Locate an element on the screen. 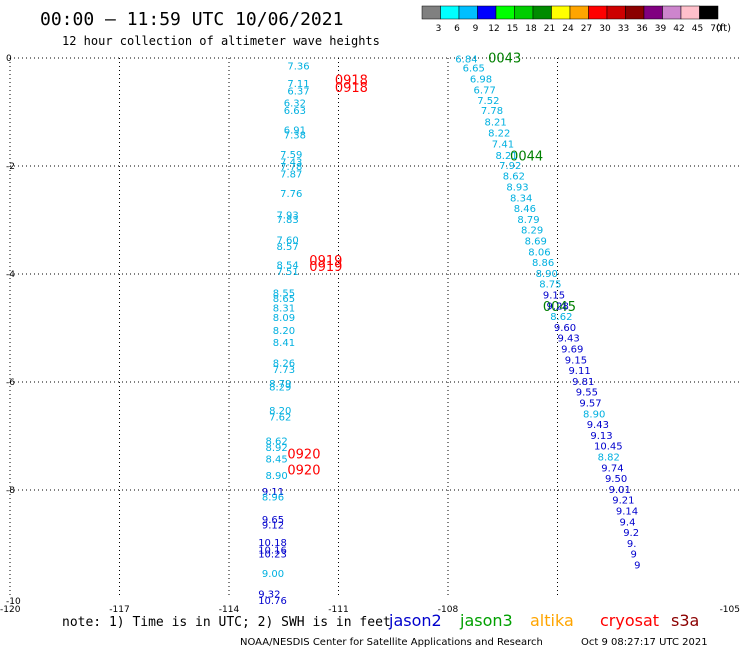  wave-height-value: 8.62 is located at coordinates (514, 177).